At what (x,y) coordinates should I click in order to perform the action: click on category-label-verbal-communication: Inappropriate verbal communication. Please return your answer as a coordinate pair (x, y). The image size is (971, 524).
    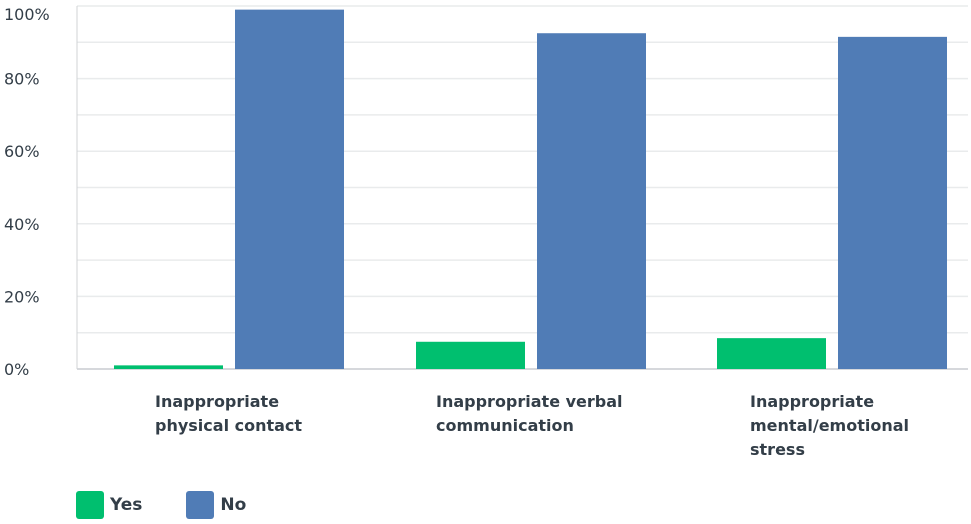
    Looking at the image, I should click on (529, 413).